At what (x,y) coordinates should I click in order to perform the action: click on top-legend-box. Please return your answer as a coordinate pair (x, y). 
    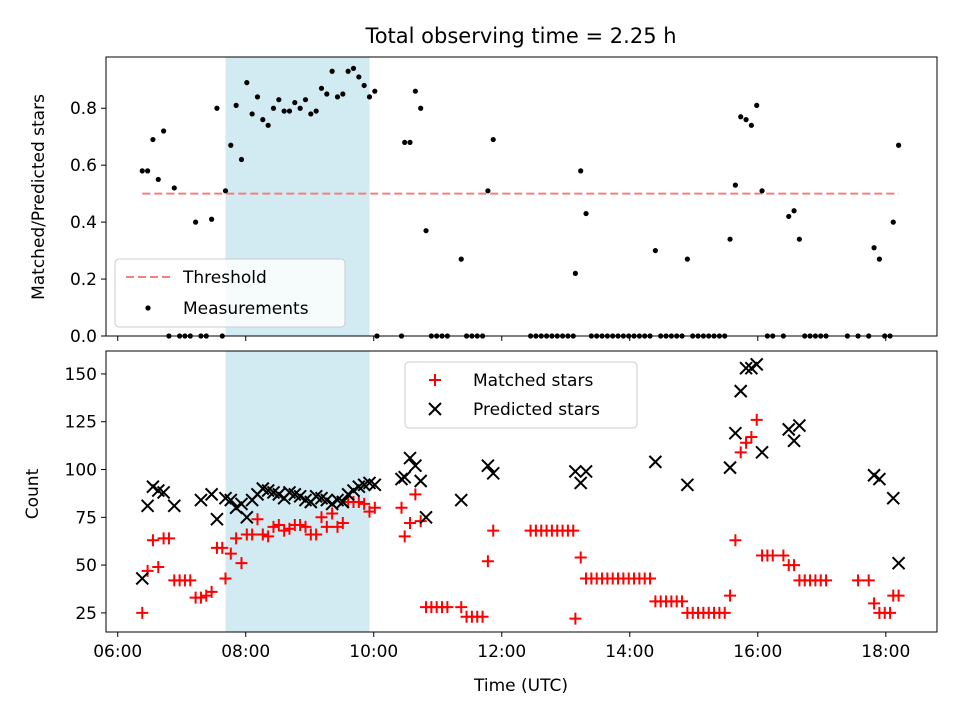
    Looking at the image, I should click on (230, 293).